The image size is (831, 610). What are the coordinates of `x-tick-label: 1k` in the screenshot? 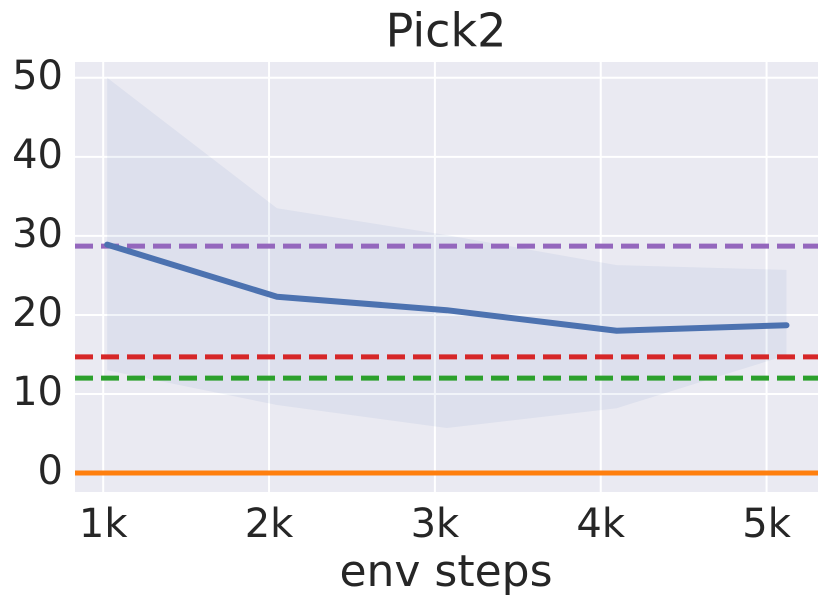 It's located at (103, 524).